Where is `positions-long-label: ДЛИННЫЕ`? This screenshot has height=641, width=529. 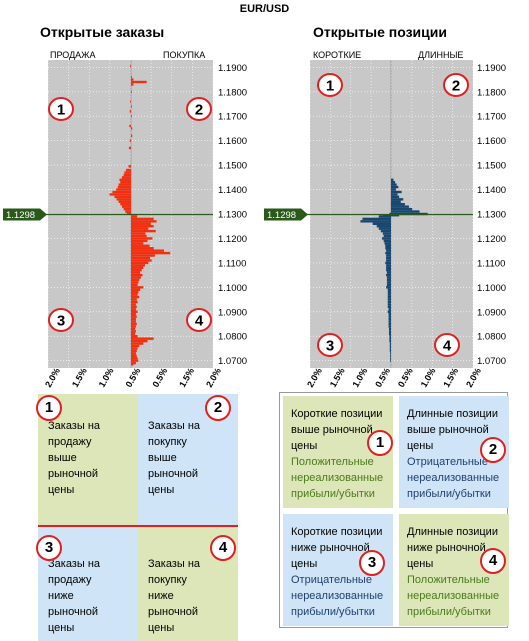
positions-long-label: ДЛИННЫЕ is located at coordinates (441, 55).